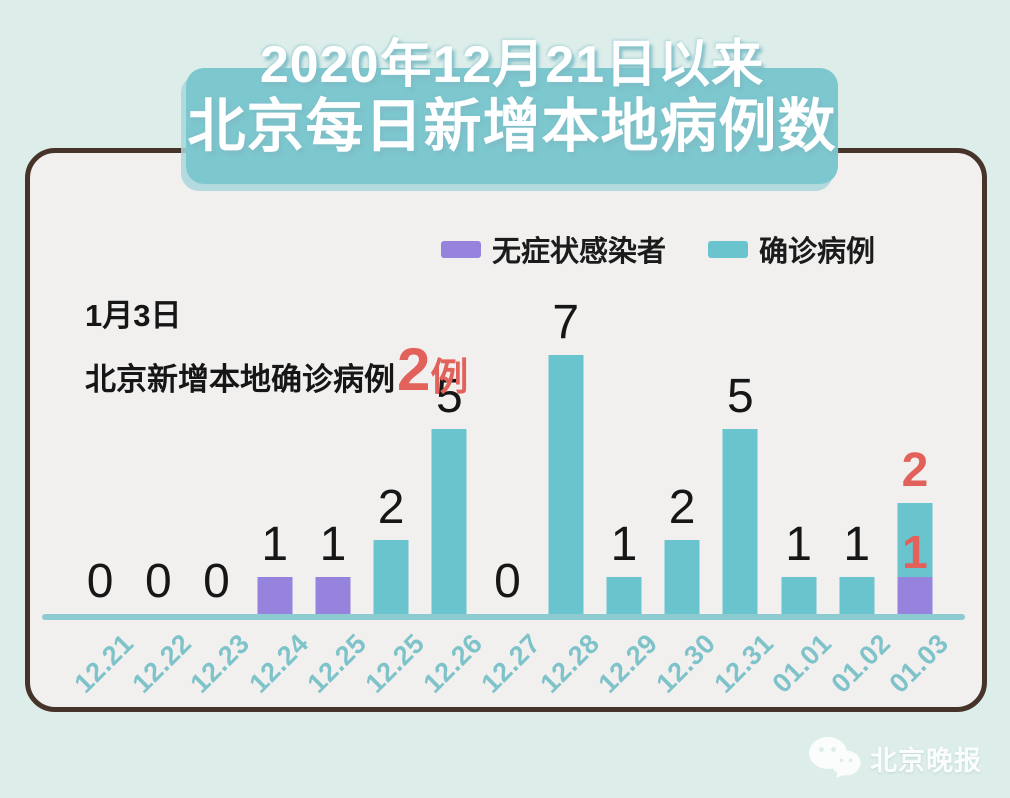 This screenshot has height=798, width=1010. I want to click on chart-bar-group: 2 1 01.03, so click(918, 486).